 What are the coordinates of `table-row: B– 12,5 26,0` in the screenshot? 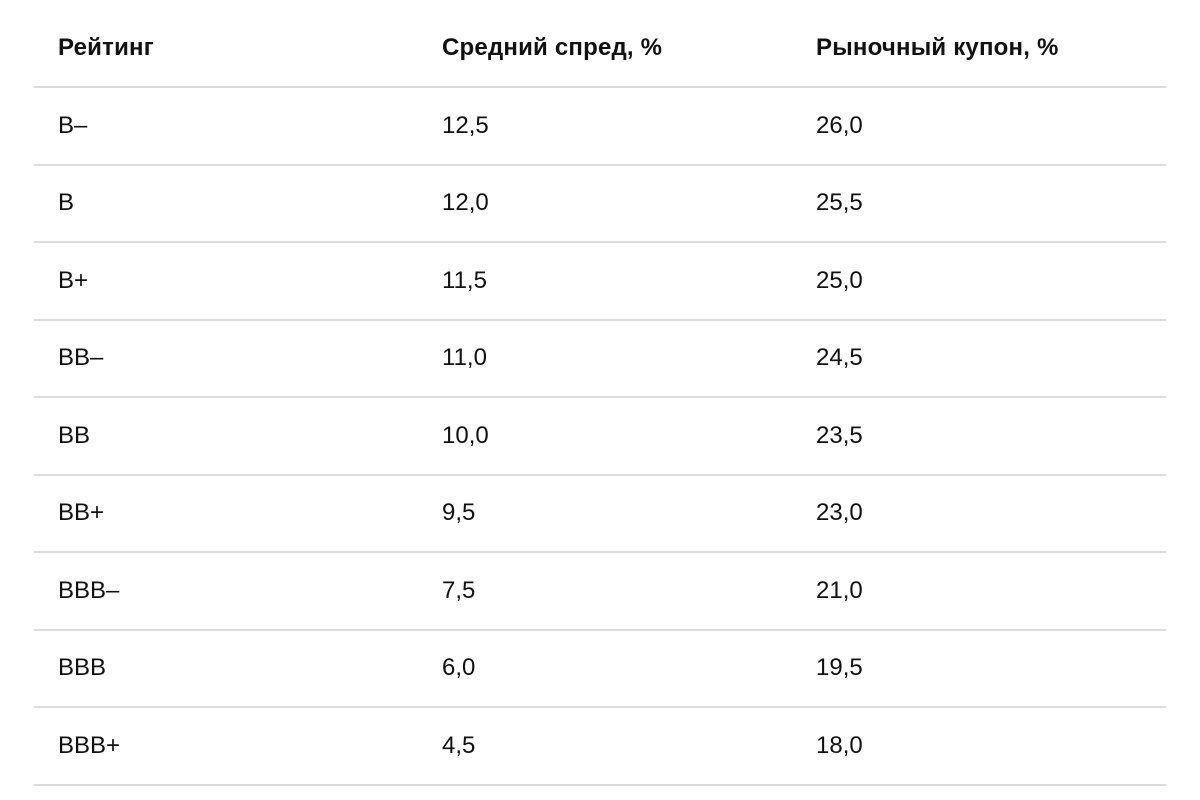 It's located at (600, 126).